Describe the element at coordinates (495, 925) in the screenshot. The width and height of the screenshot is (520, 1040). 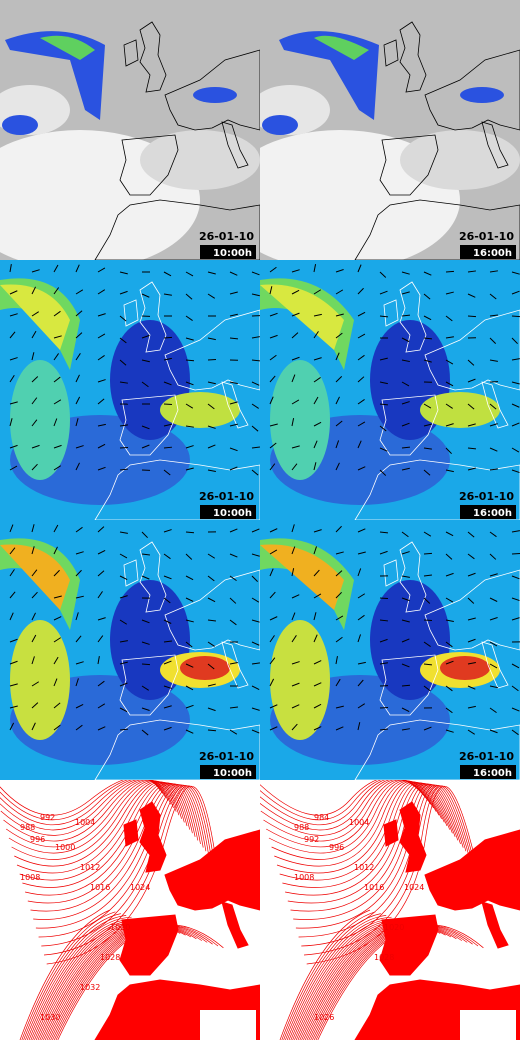
I see `land` at that location.